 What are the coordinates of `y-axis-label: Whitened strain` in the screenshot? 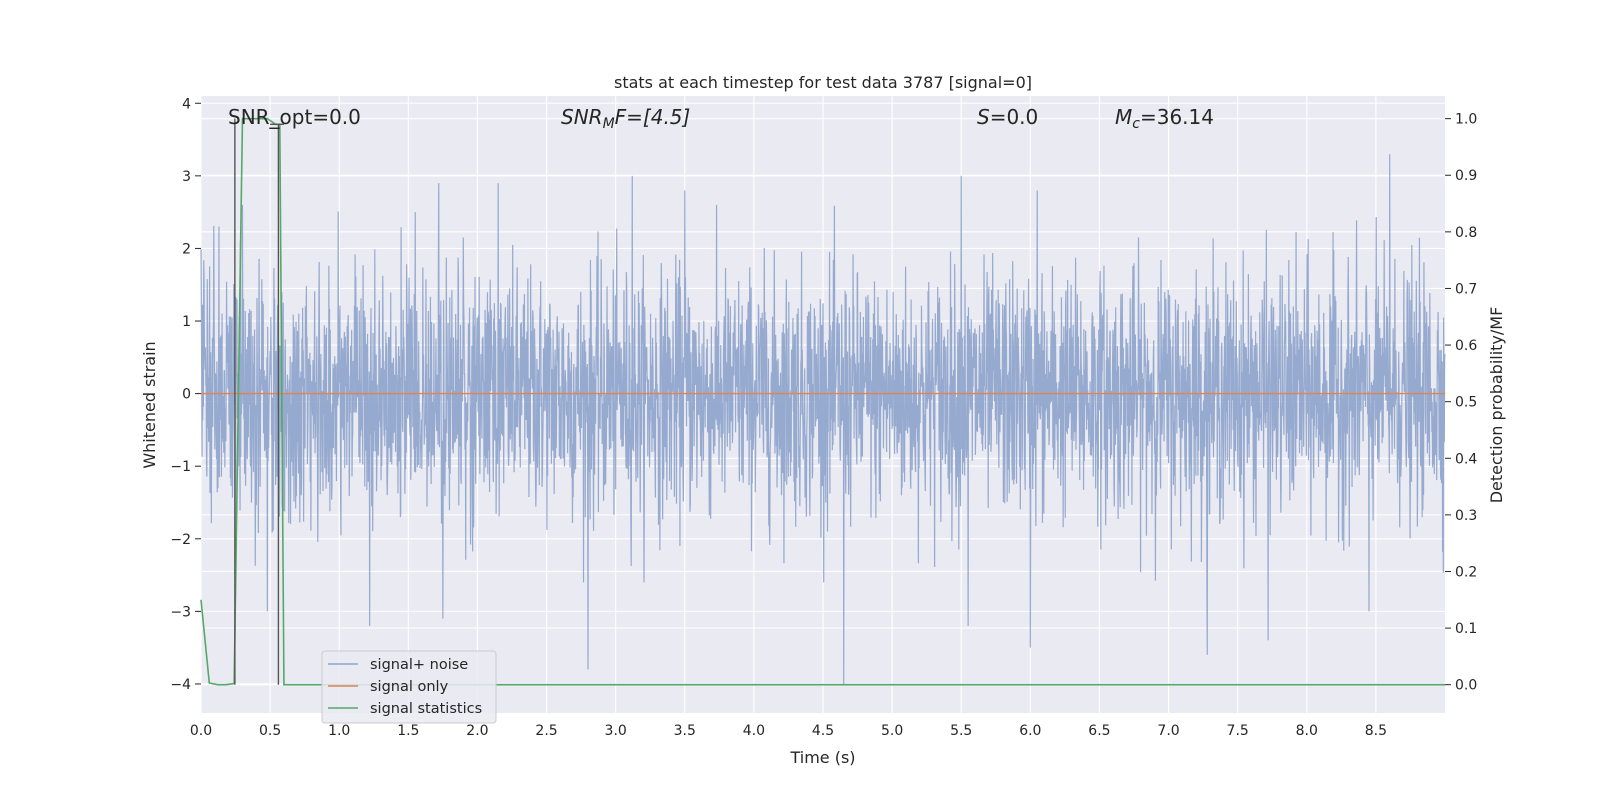 It's located at (149, 404).